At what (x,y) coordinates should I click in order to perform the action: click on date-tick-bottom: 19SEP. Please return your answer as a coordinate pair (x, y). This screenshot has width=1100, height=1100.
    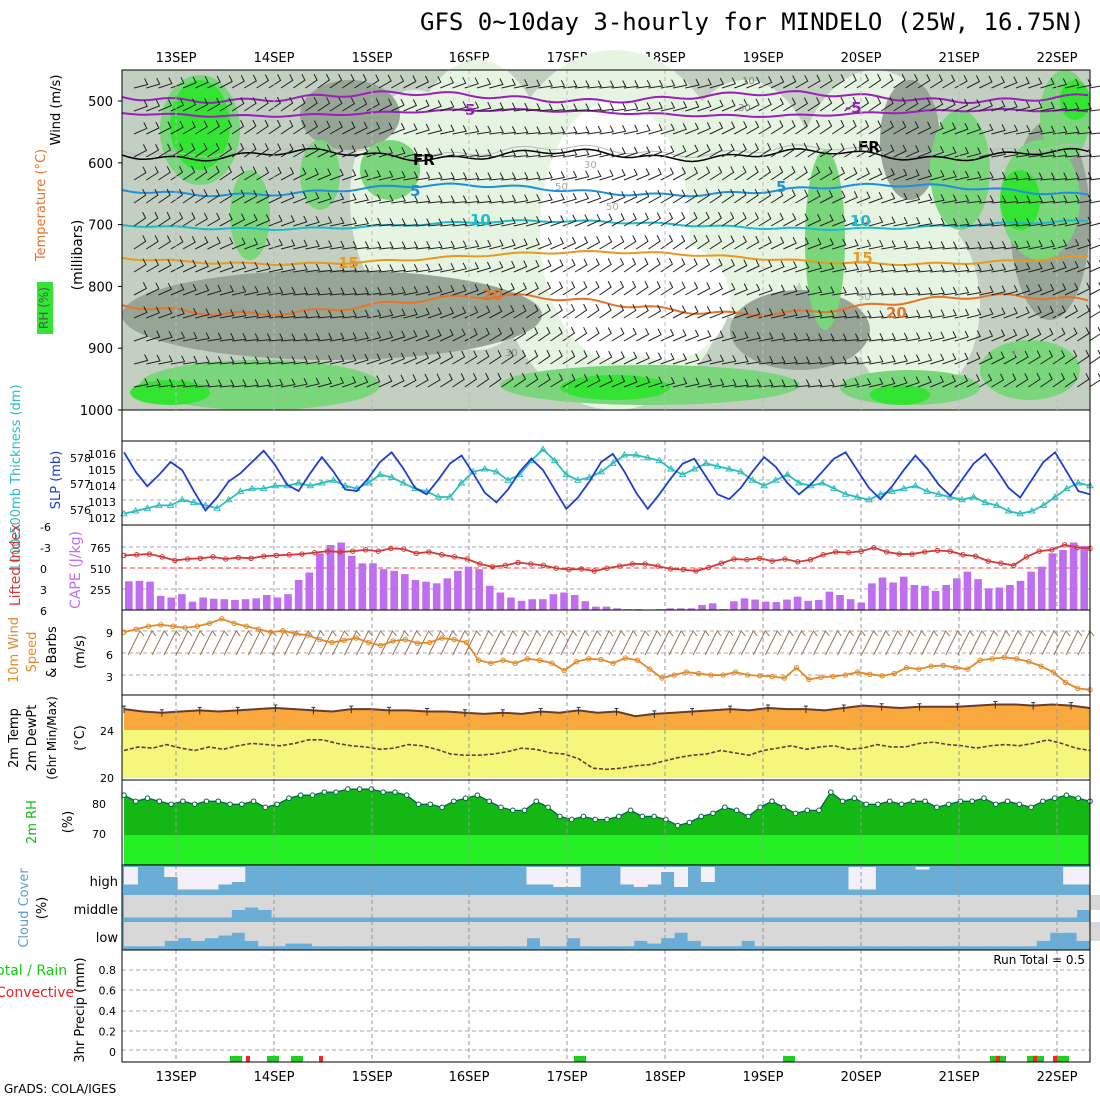
    Looking at the image, I should click on (763, 1077).